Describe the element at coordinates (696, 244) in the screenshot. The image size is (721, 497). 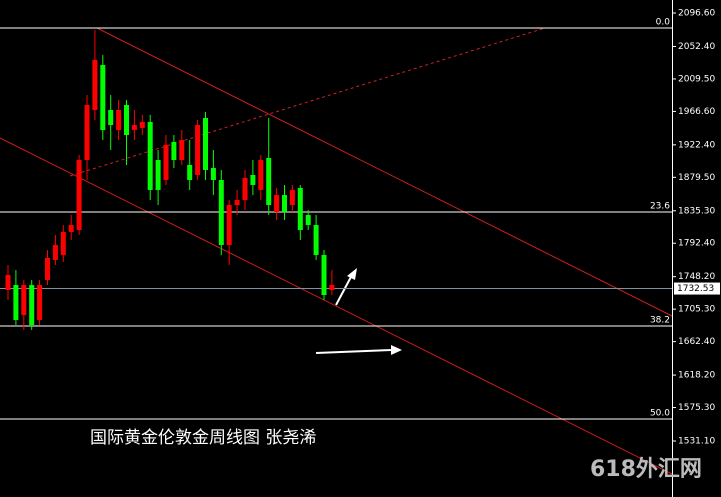
I see `y-tick-label: 1792.40` at that location.